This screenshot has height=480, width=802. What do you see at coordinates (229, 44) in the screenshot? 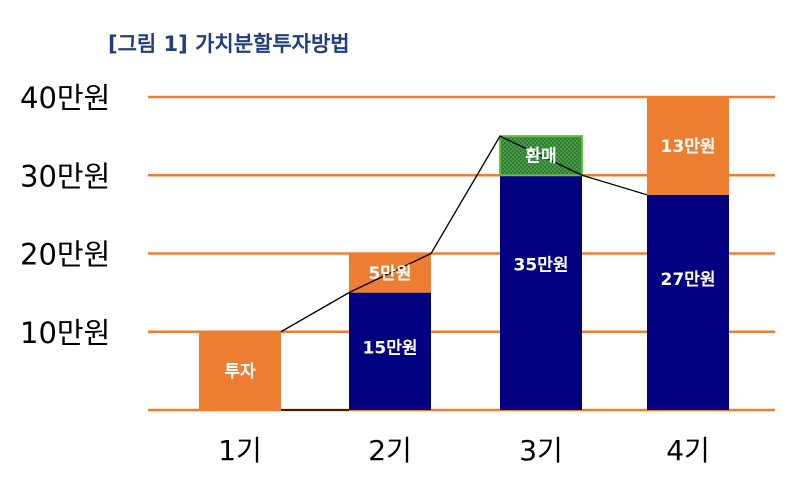
I see `chart-title: [그림 1] 가치분할투자방법` at bounding box center [229, 44].